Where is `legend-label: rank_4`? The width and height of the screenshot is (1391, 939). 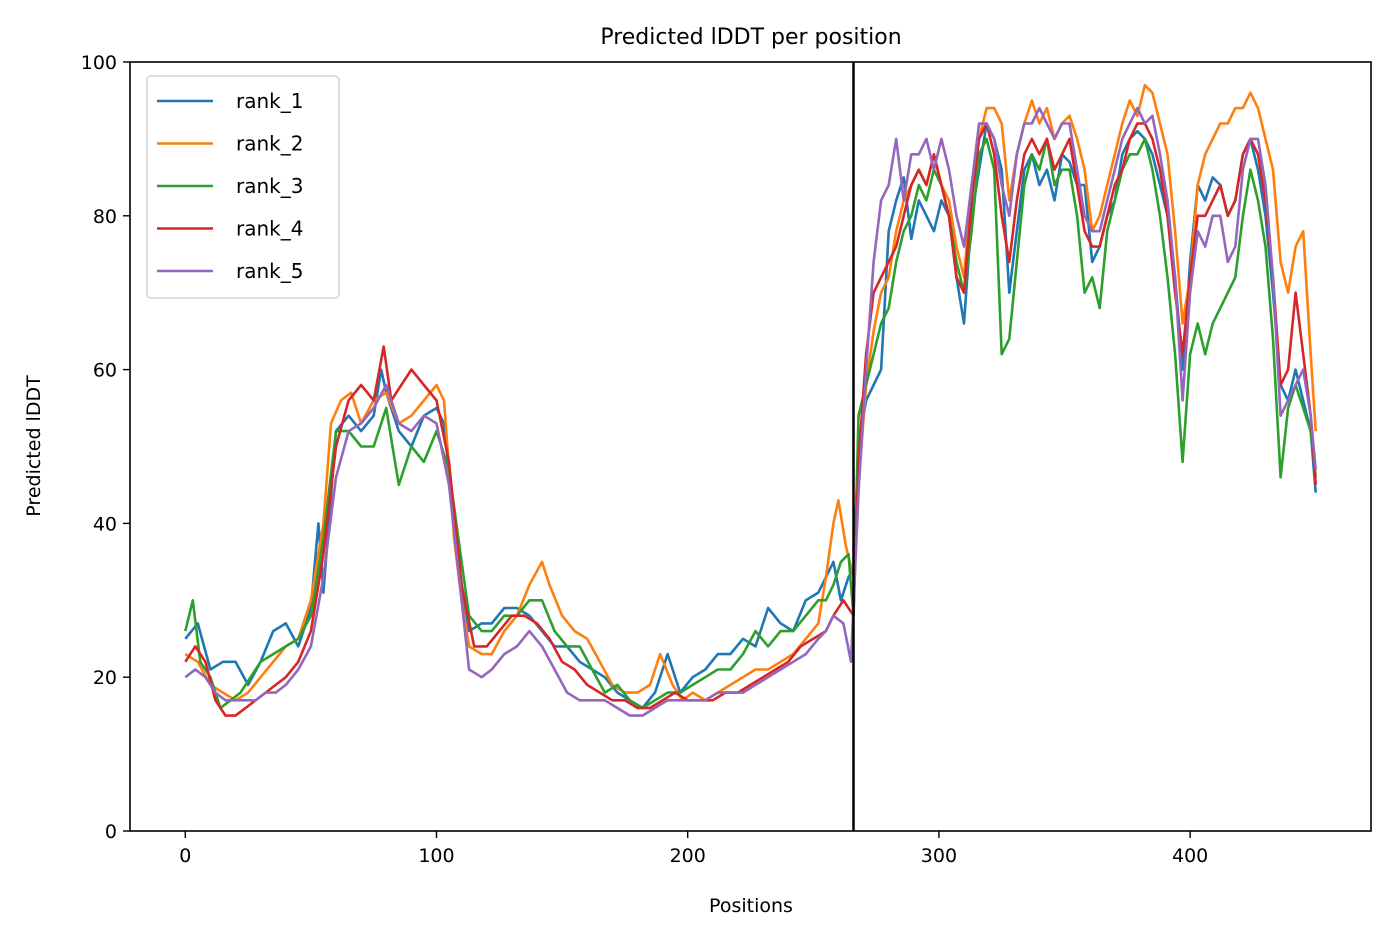
legend-label: rank_4 is located at coordinates (269, 229).